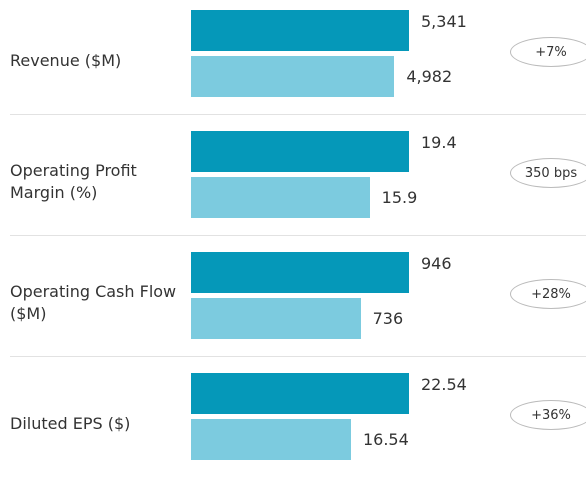  Describe the element at coordinates (548, 415) in the screenshot. I see `change-badge: +36%` at that location.